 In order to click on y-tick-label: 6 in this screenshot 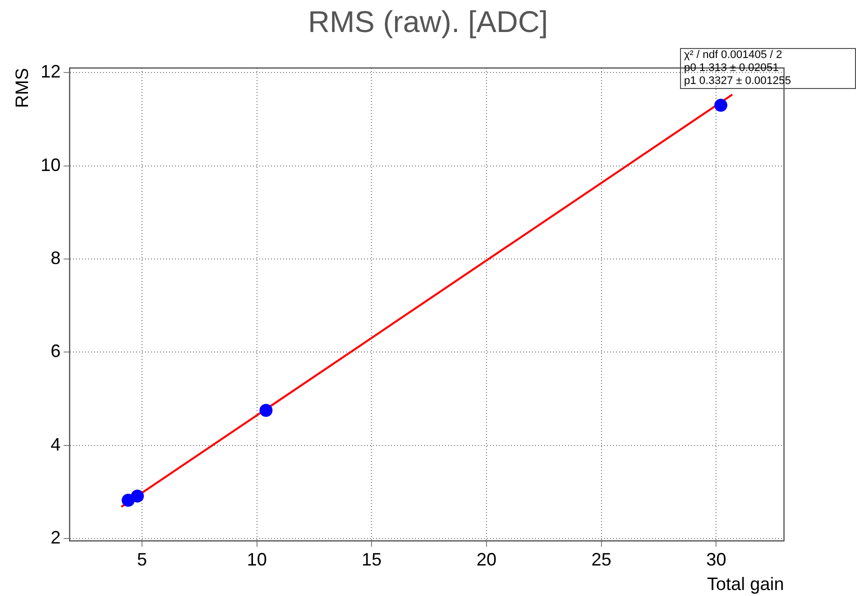, I will do `click(55, 351)`.